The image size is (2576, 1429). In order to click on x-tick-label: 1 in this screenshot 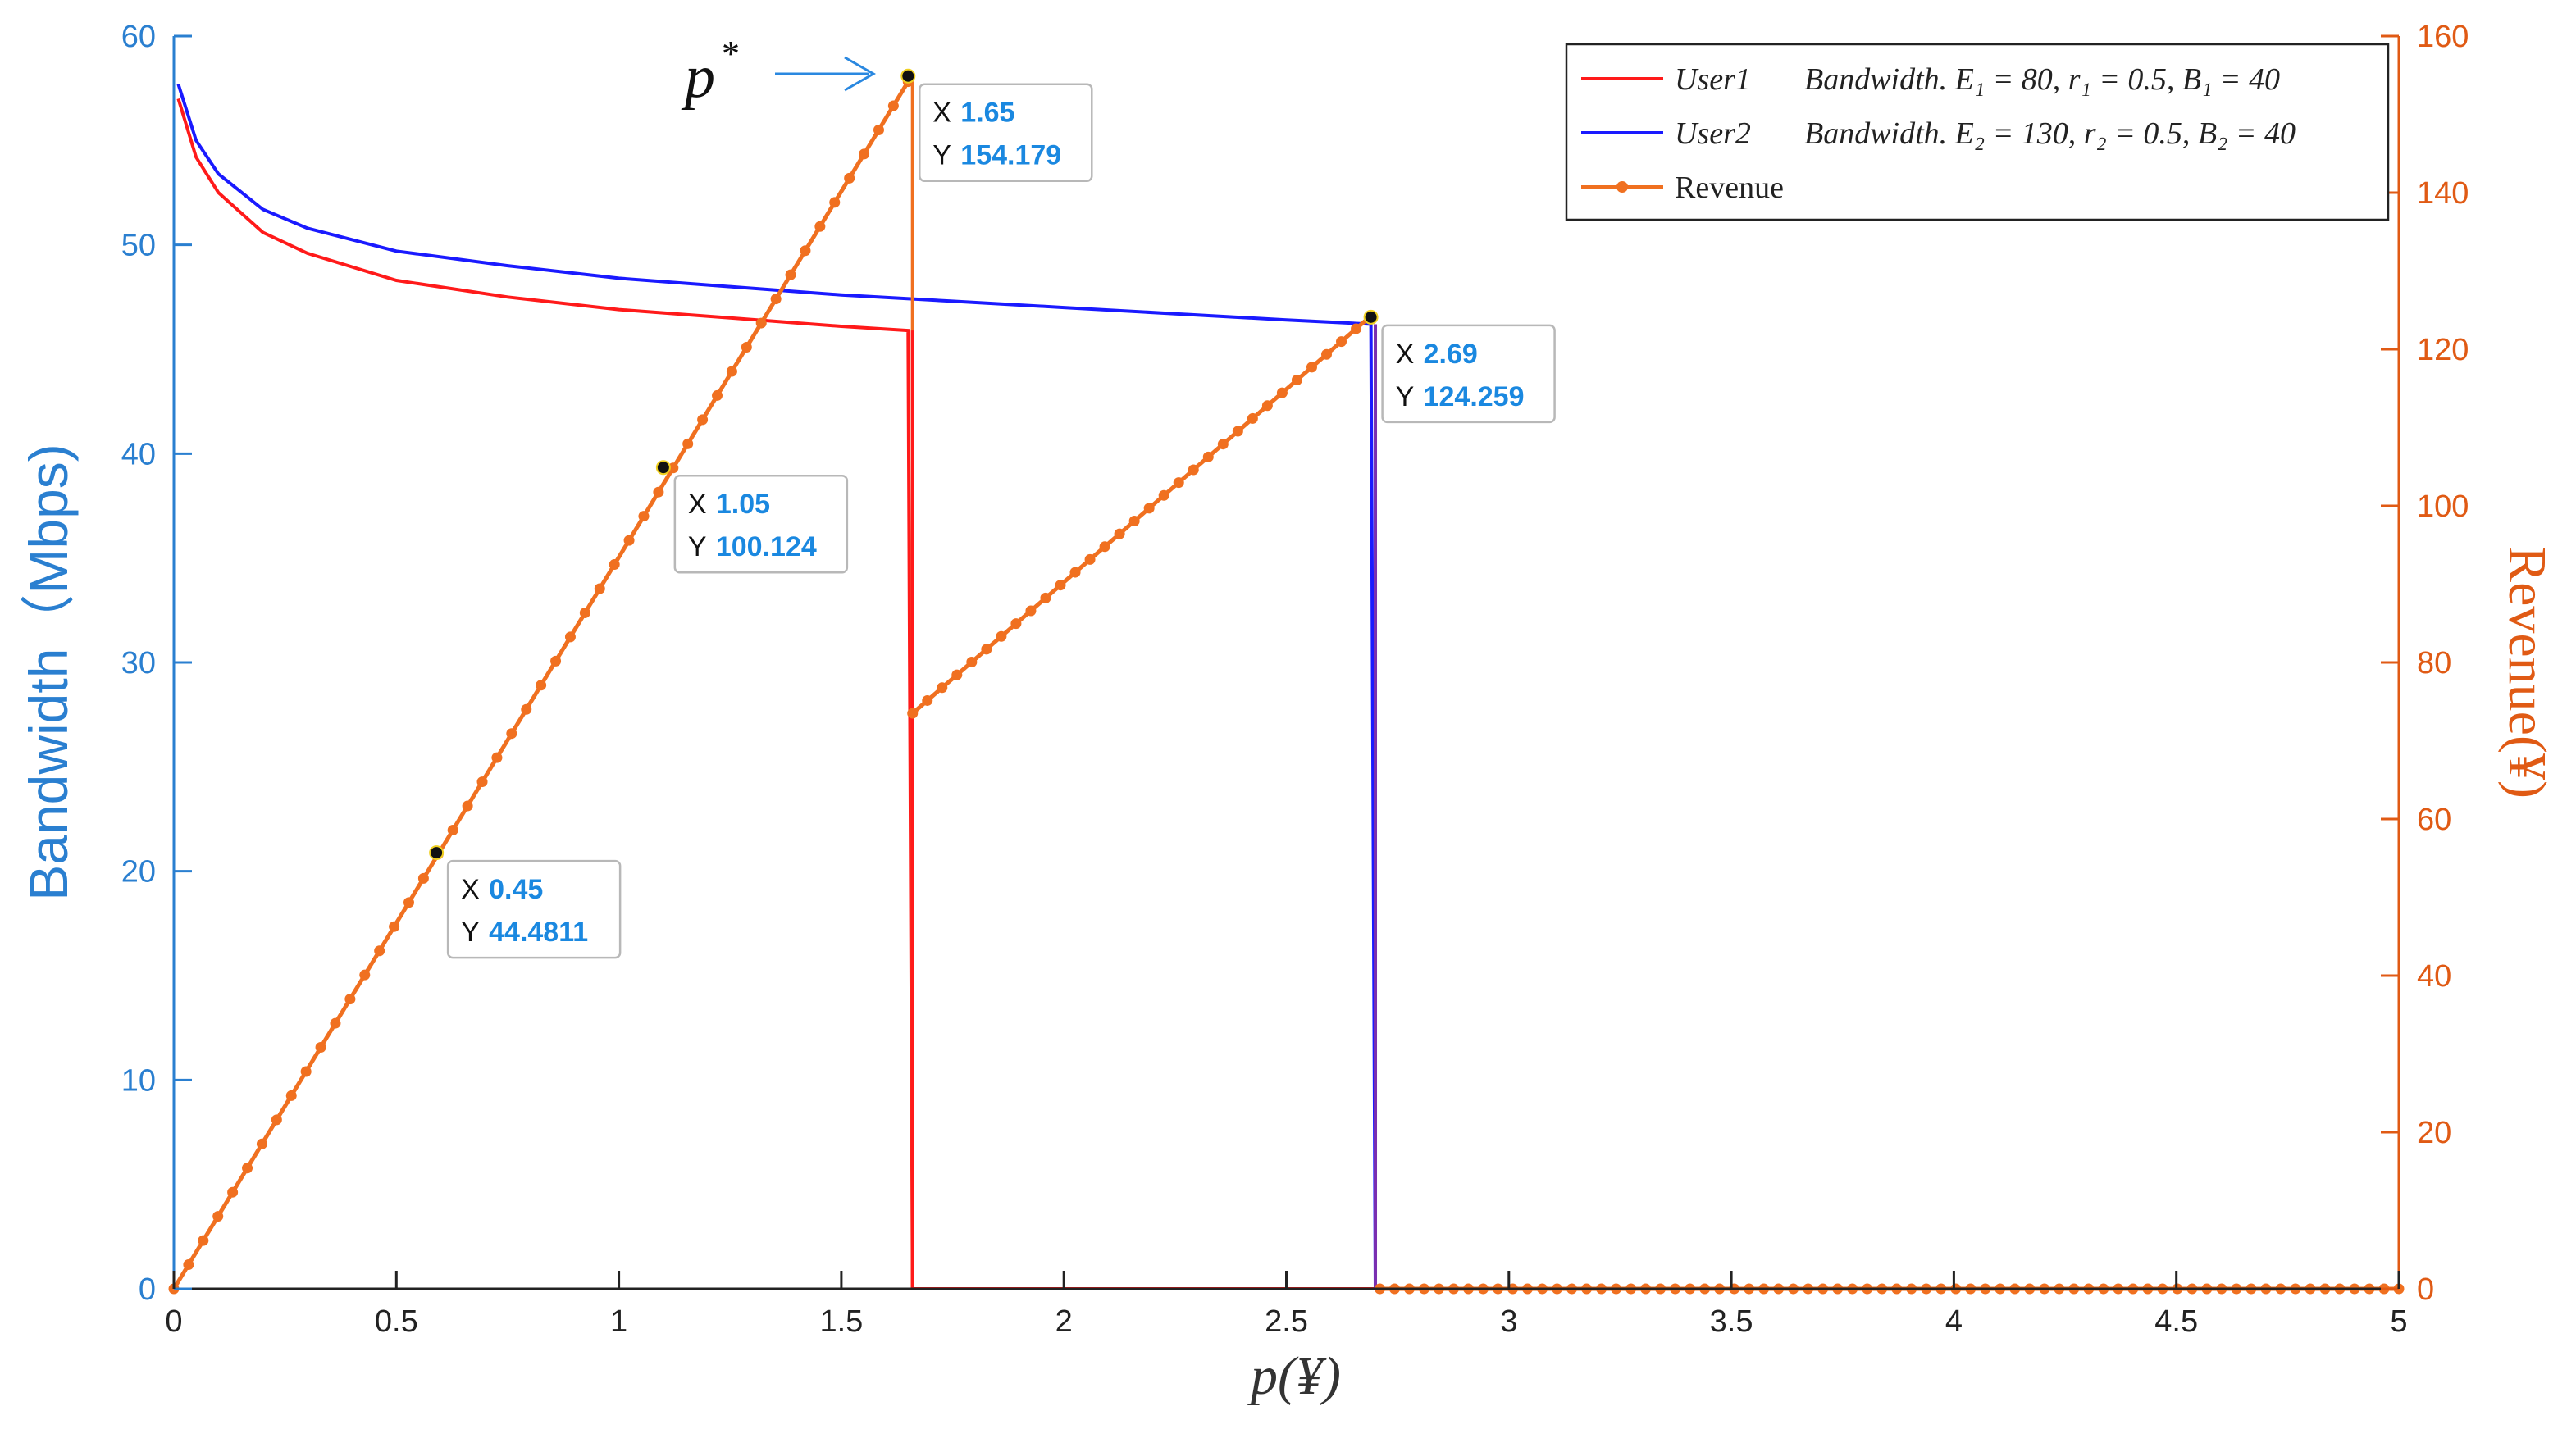, I will do `click(618, 1321)`.